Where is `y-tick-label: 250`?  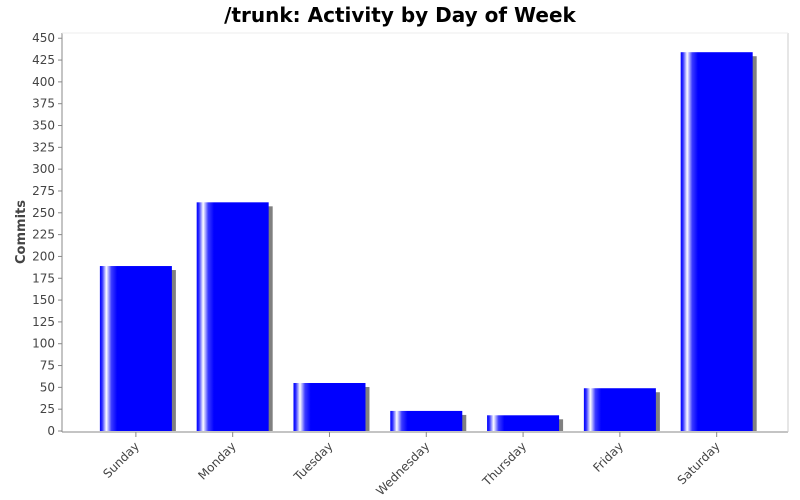 y-tick-label: 250 is located at coordinates (43, 213).